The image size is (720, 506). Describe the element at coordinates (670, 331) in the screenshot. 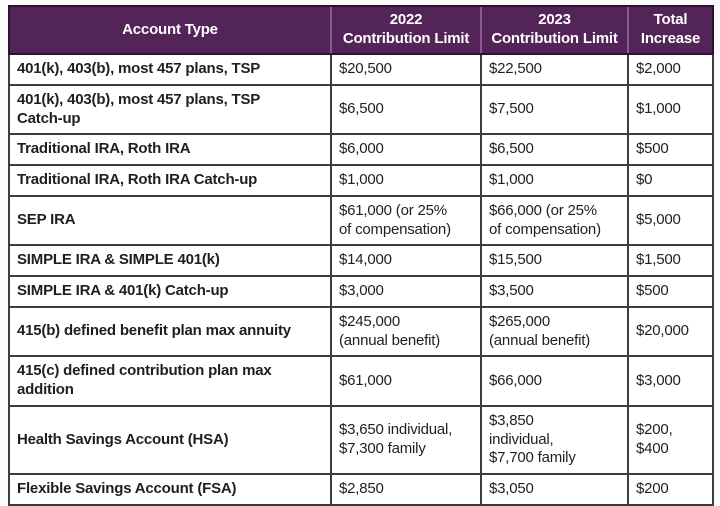

I see `cell-total-increase: $20,000` at that location.